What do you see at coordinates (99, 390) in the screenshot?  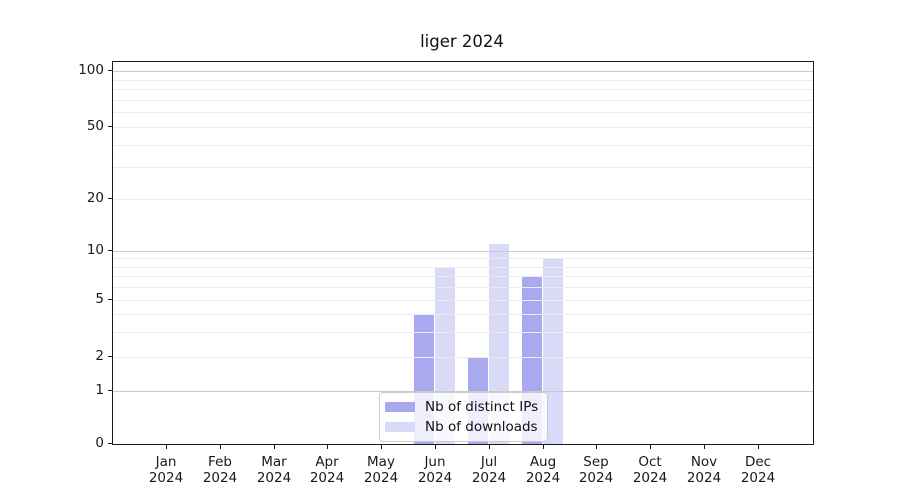 I see `y-tick-label: 1` at bounding box center [99, 390].